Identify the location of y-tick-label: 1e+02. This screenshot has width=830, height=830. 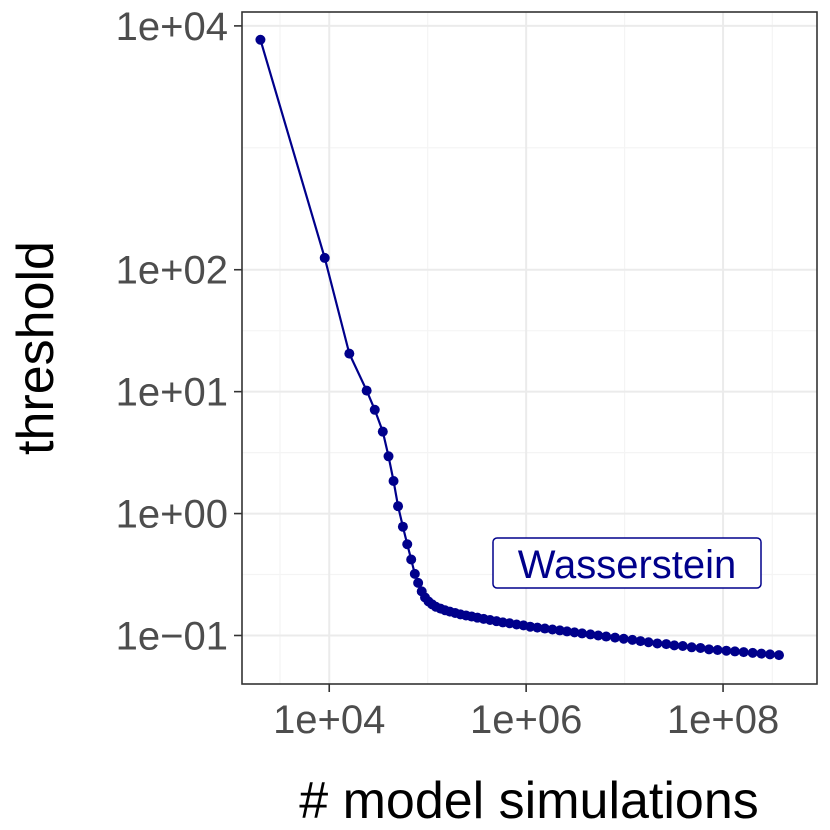
(172, 271).